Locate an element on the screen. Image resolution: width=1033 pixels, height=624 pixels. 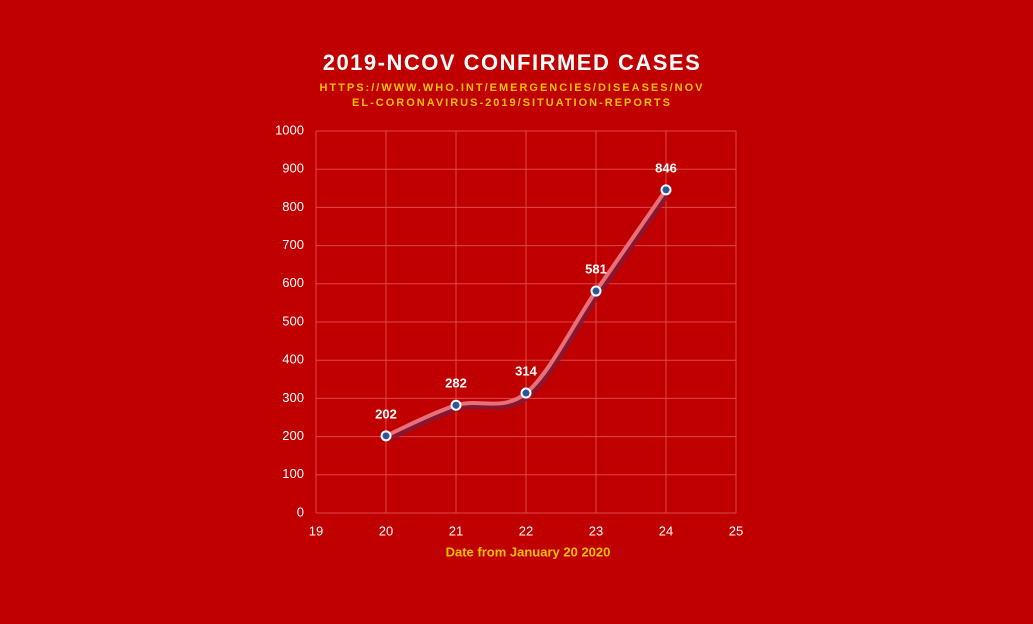
chart-title: 2019-NCOV CONFIRMED CASES is located at coordinates (512, 62).